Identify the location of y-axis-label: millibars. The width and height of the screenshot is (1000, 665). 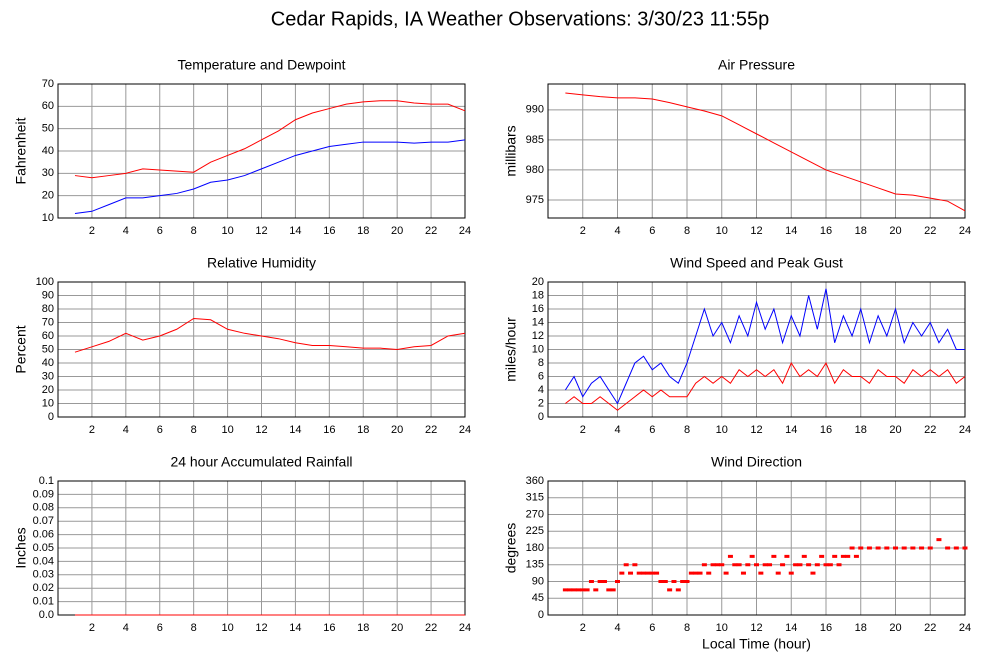
(511, 150).